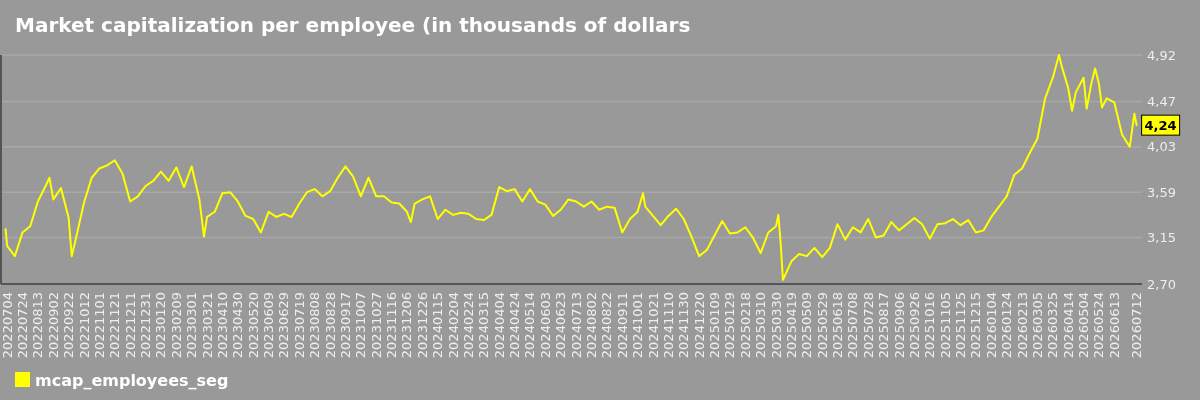 The height and width of the screenshot is (400, 1200). What do you see at coordinates (776, 325) in the screenshot?
I see `x-tick-label: 20250330` at bounding box center [776, 325].